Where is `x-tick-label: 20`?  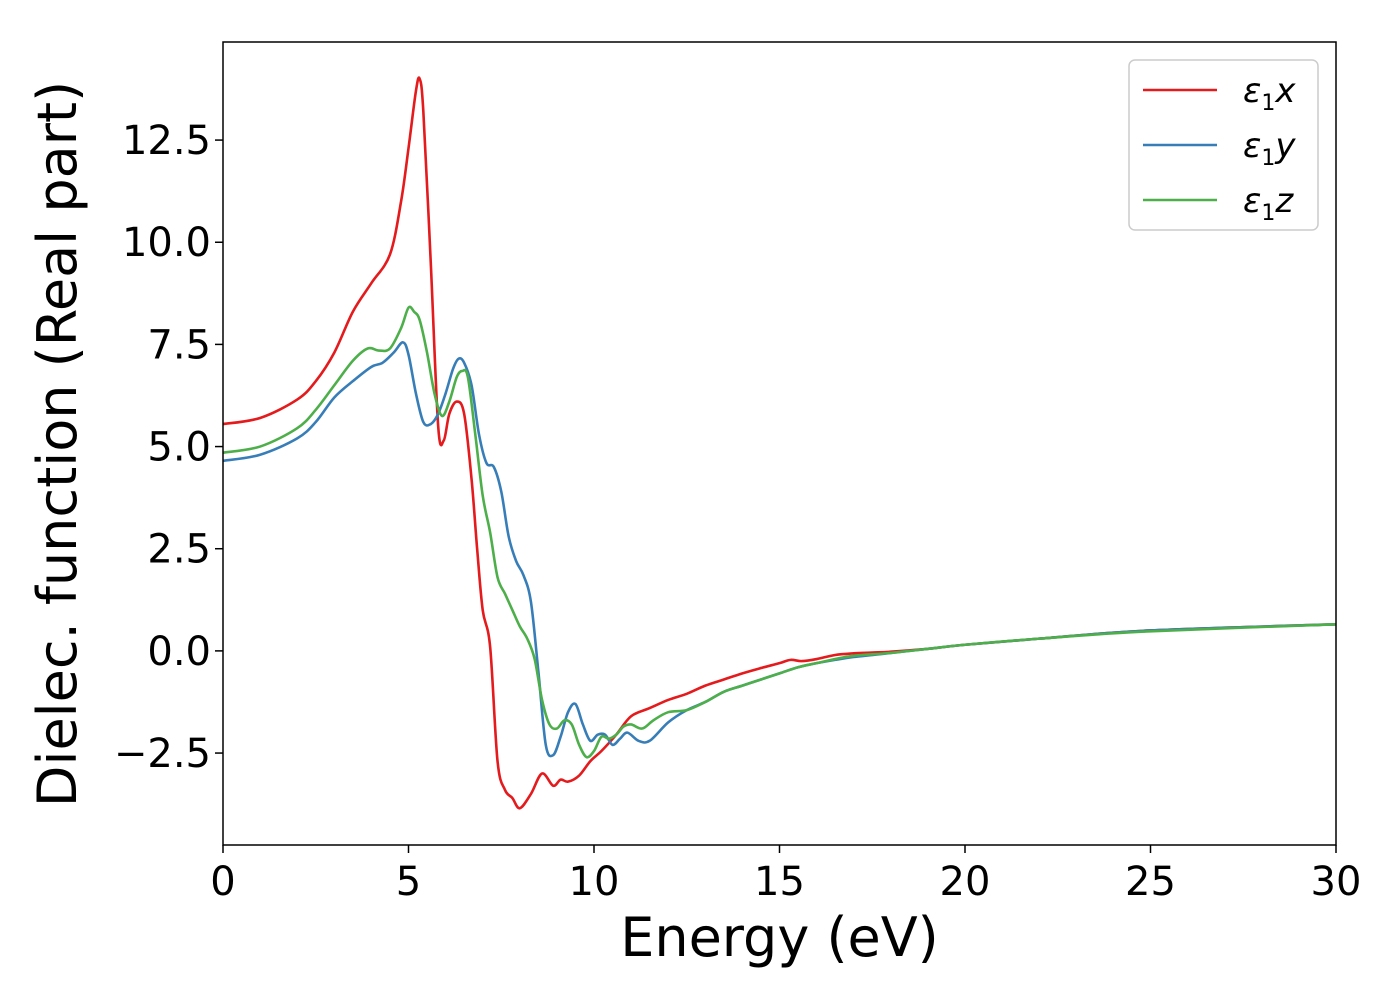 x-tick-label: 20 is located at coordinates (965, 882).